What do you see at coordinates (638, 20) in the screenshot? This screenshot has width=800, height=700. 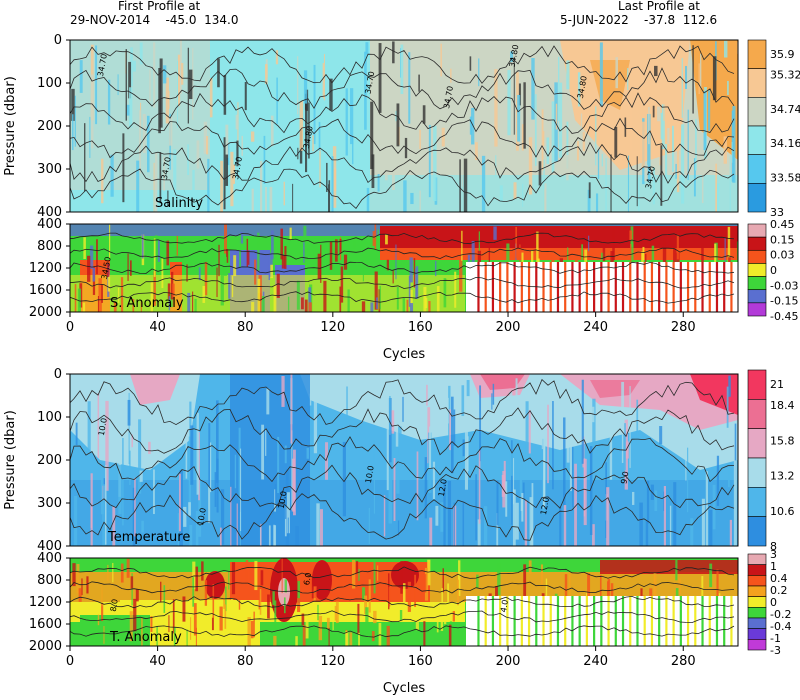 I see `last-profile-value: 5-JUN-2022 -37.8 112.6` at bounding box center [638, 20].